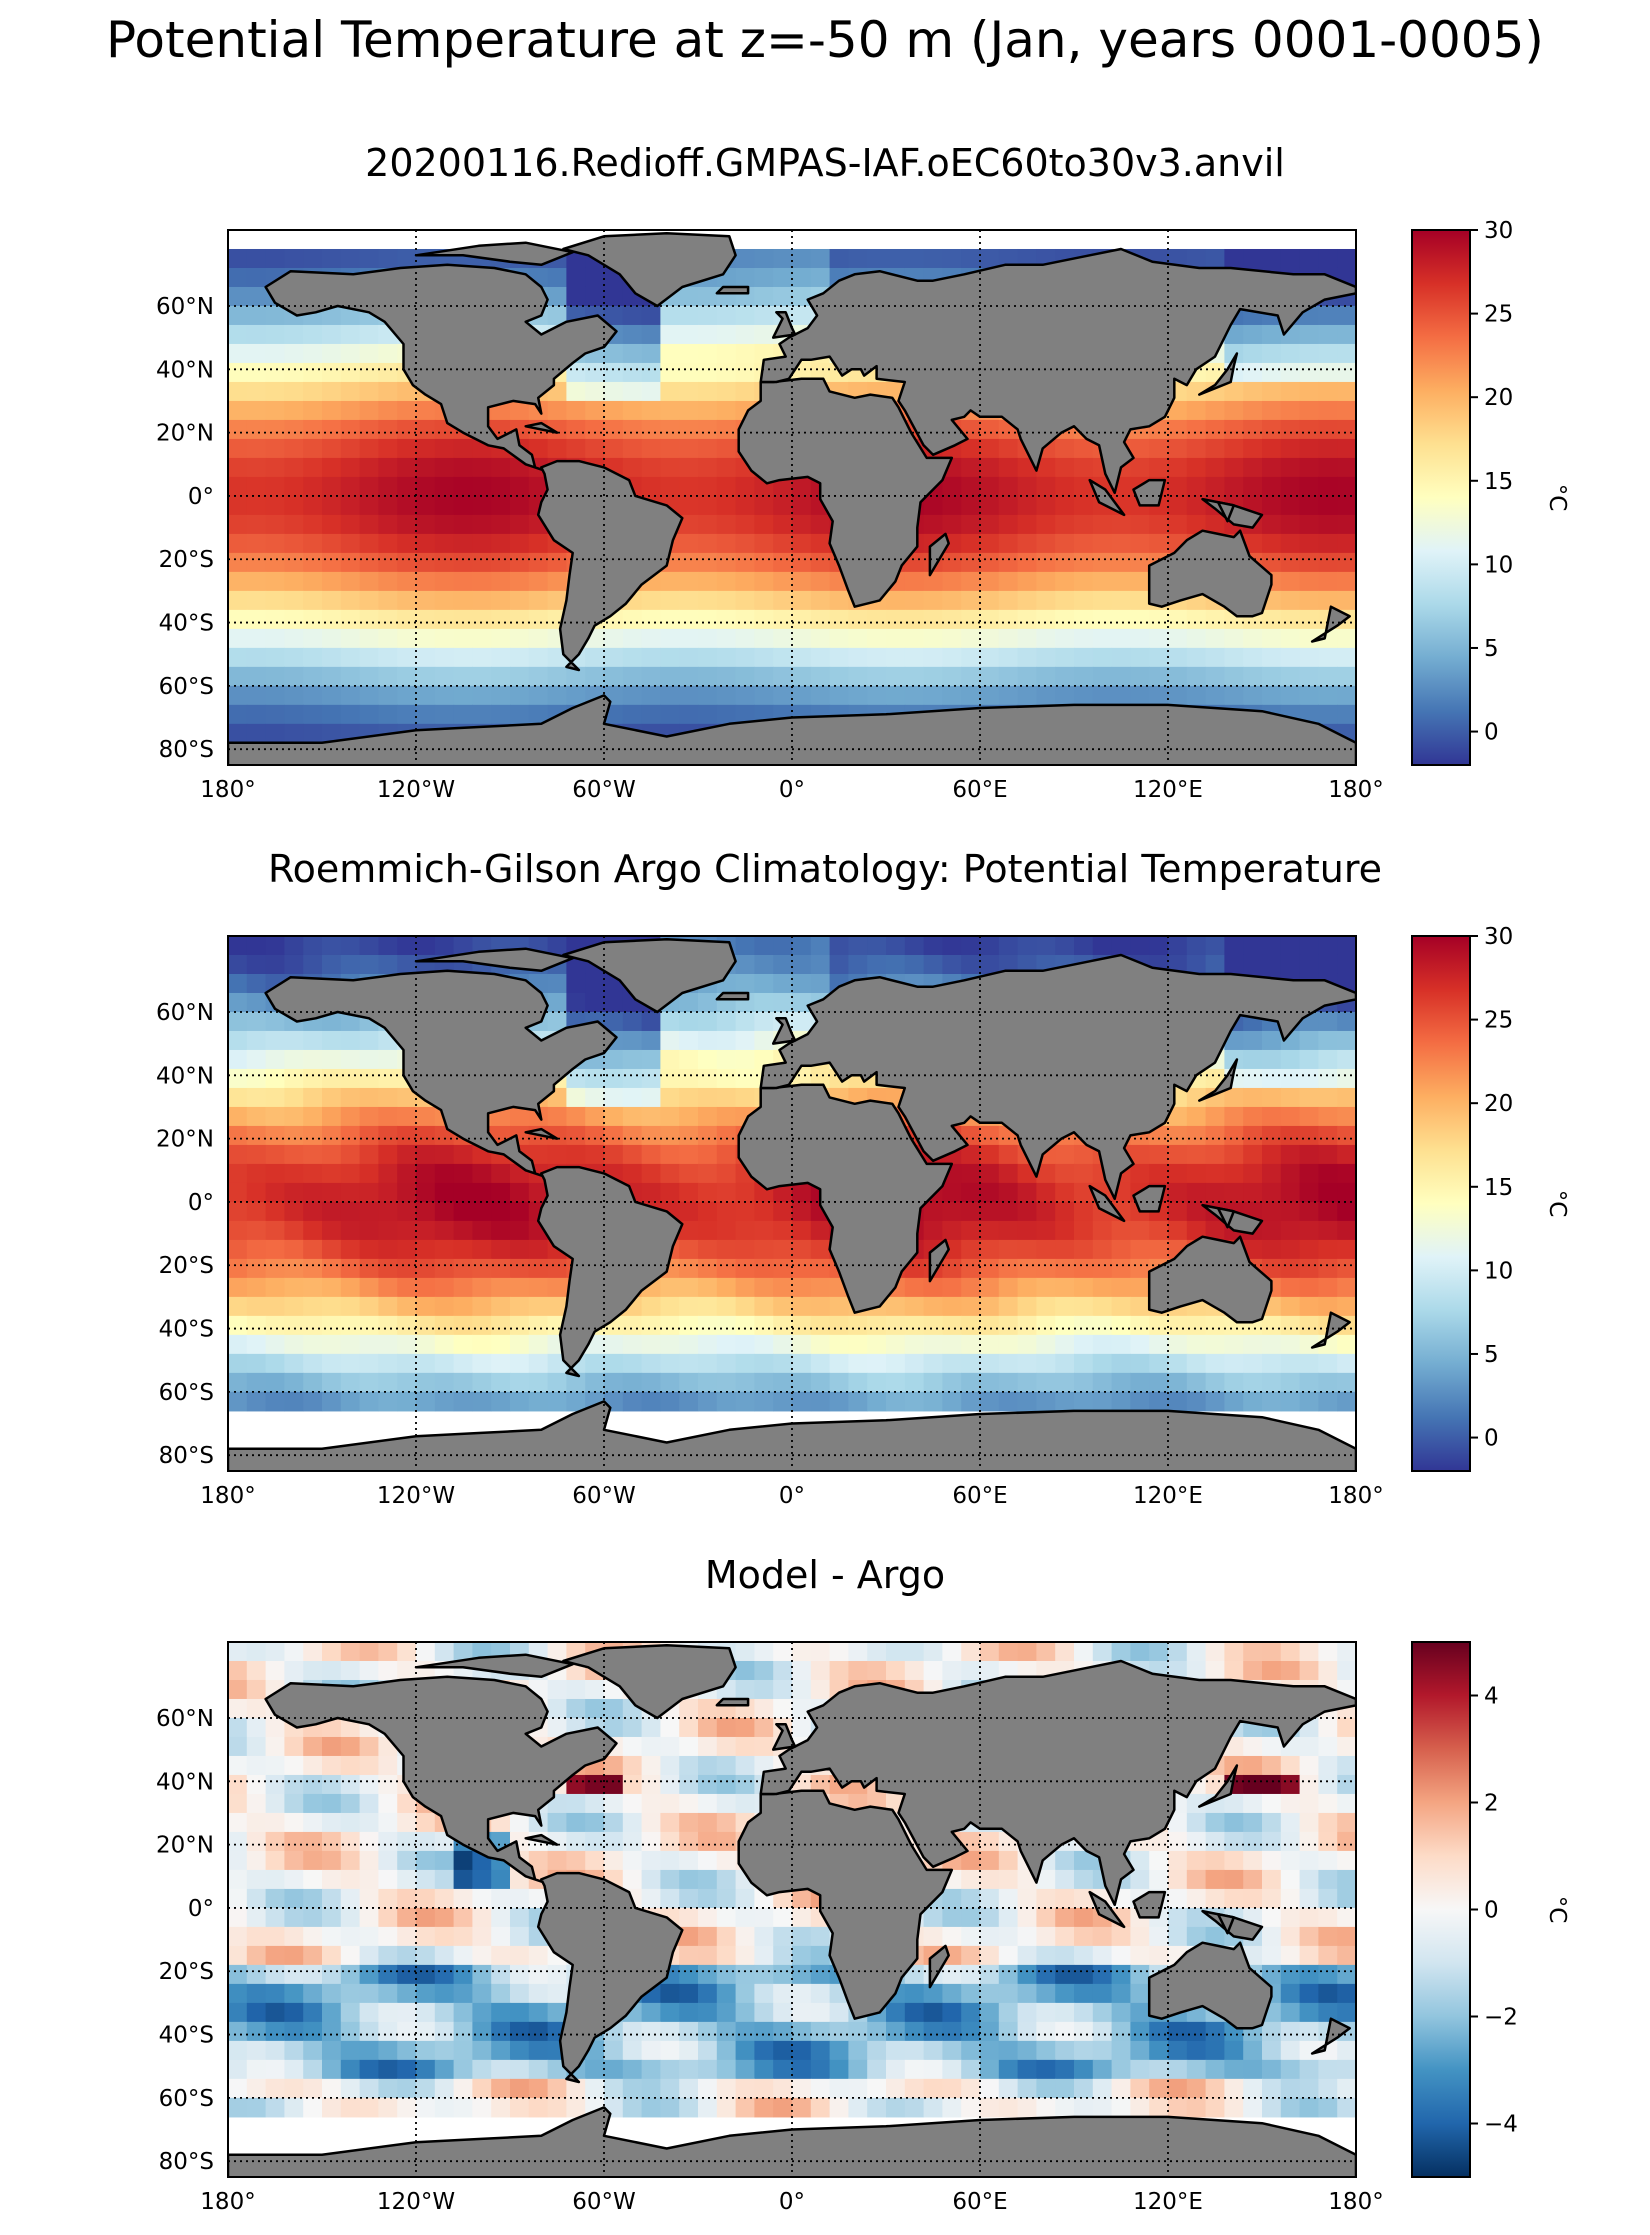 The width and height of the screenshot is (1650, 2235). Describe the element at coordinates (1498, 1021) in the screenshot. I see `colorbar-tick-label: 25` at that location.